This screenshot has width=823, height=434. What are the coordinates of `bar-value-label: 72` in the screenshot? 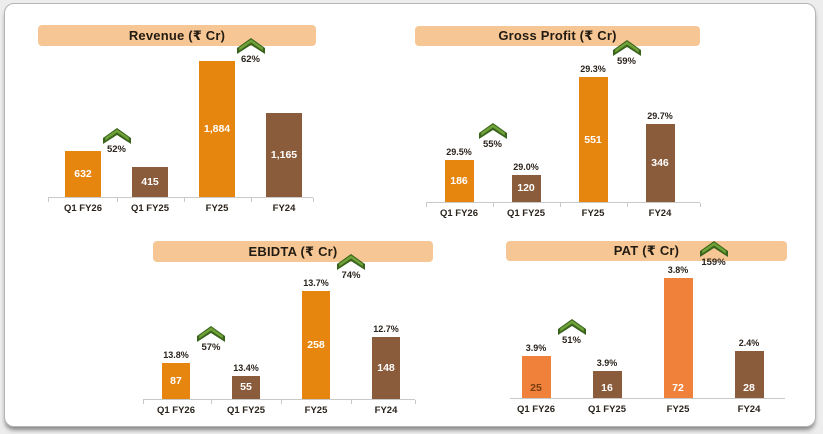 It's located at (678, 388).